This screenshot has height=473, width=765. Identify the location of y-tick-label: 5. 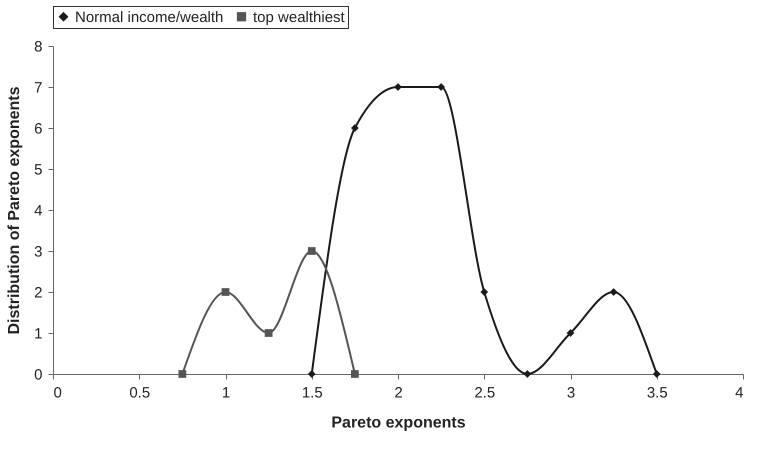
(38, 170).